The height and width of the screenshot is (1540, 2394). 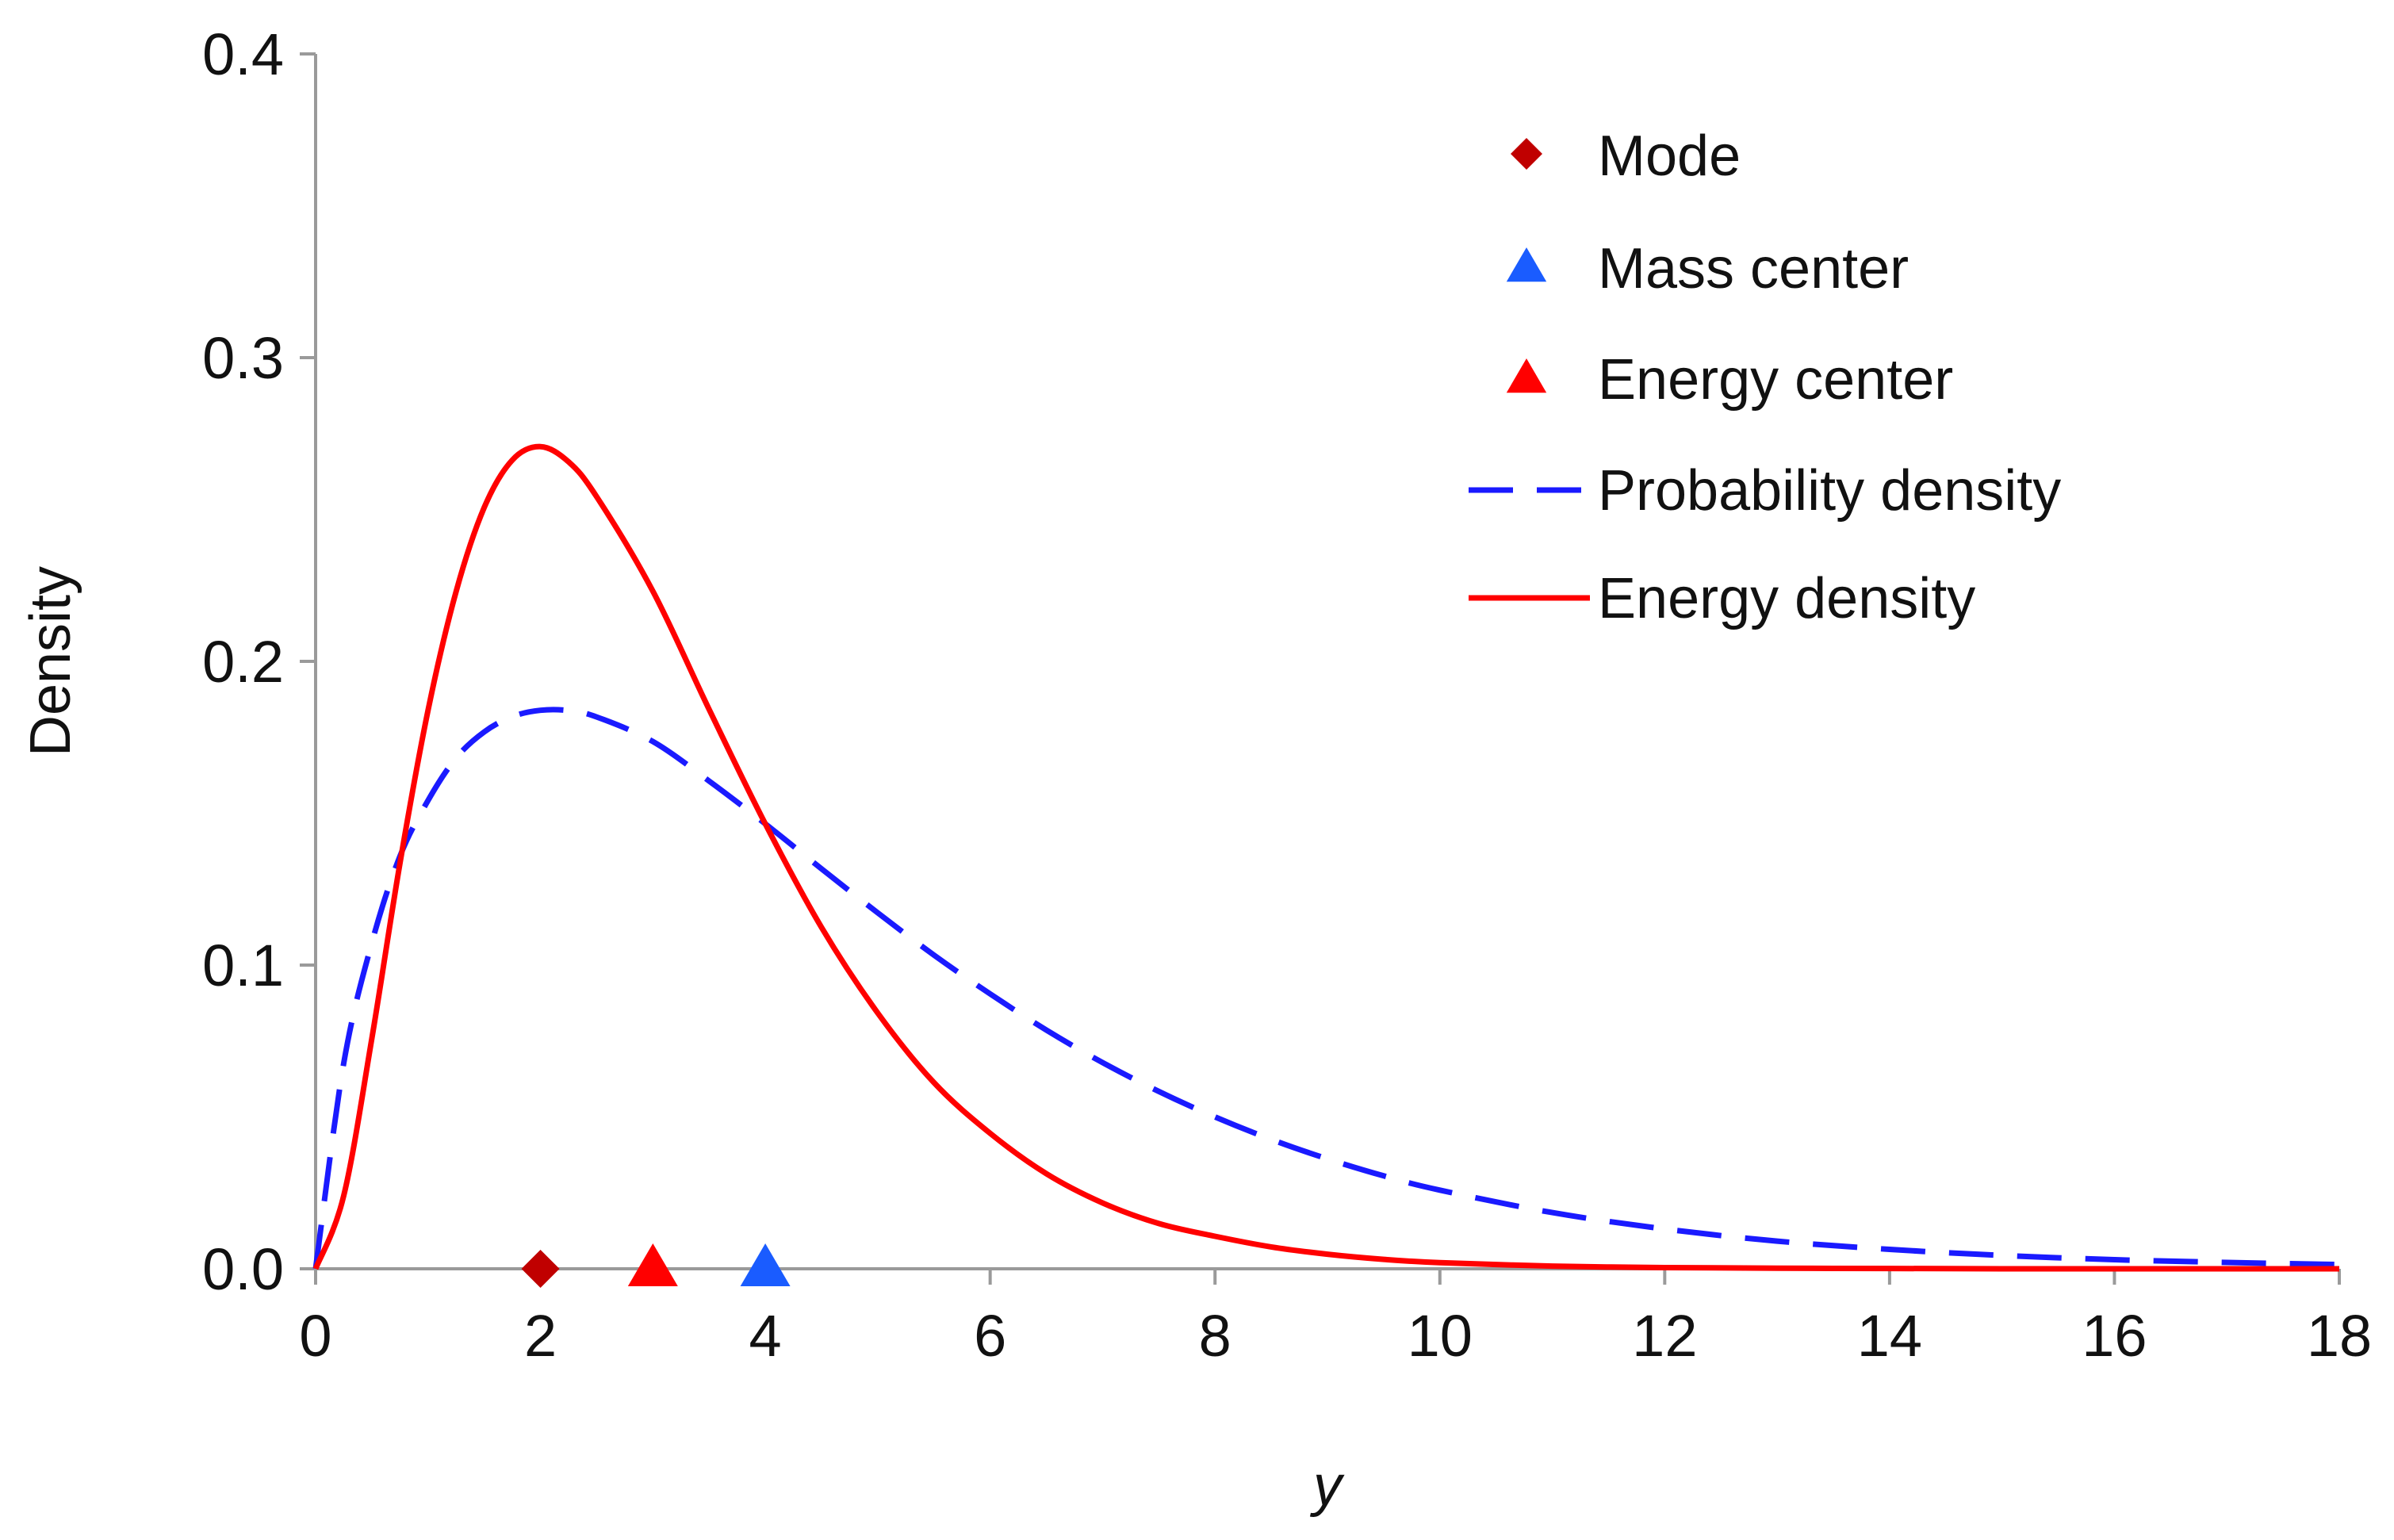 I want to click on x-tick-label: 18, so click(x=2339, y=1336).